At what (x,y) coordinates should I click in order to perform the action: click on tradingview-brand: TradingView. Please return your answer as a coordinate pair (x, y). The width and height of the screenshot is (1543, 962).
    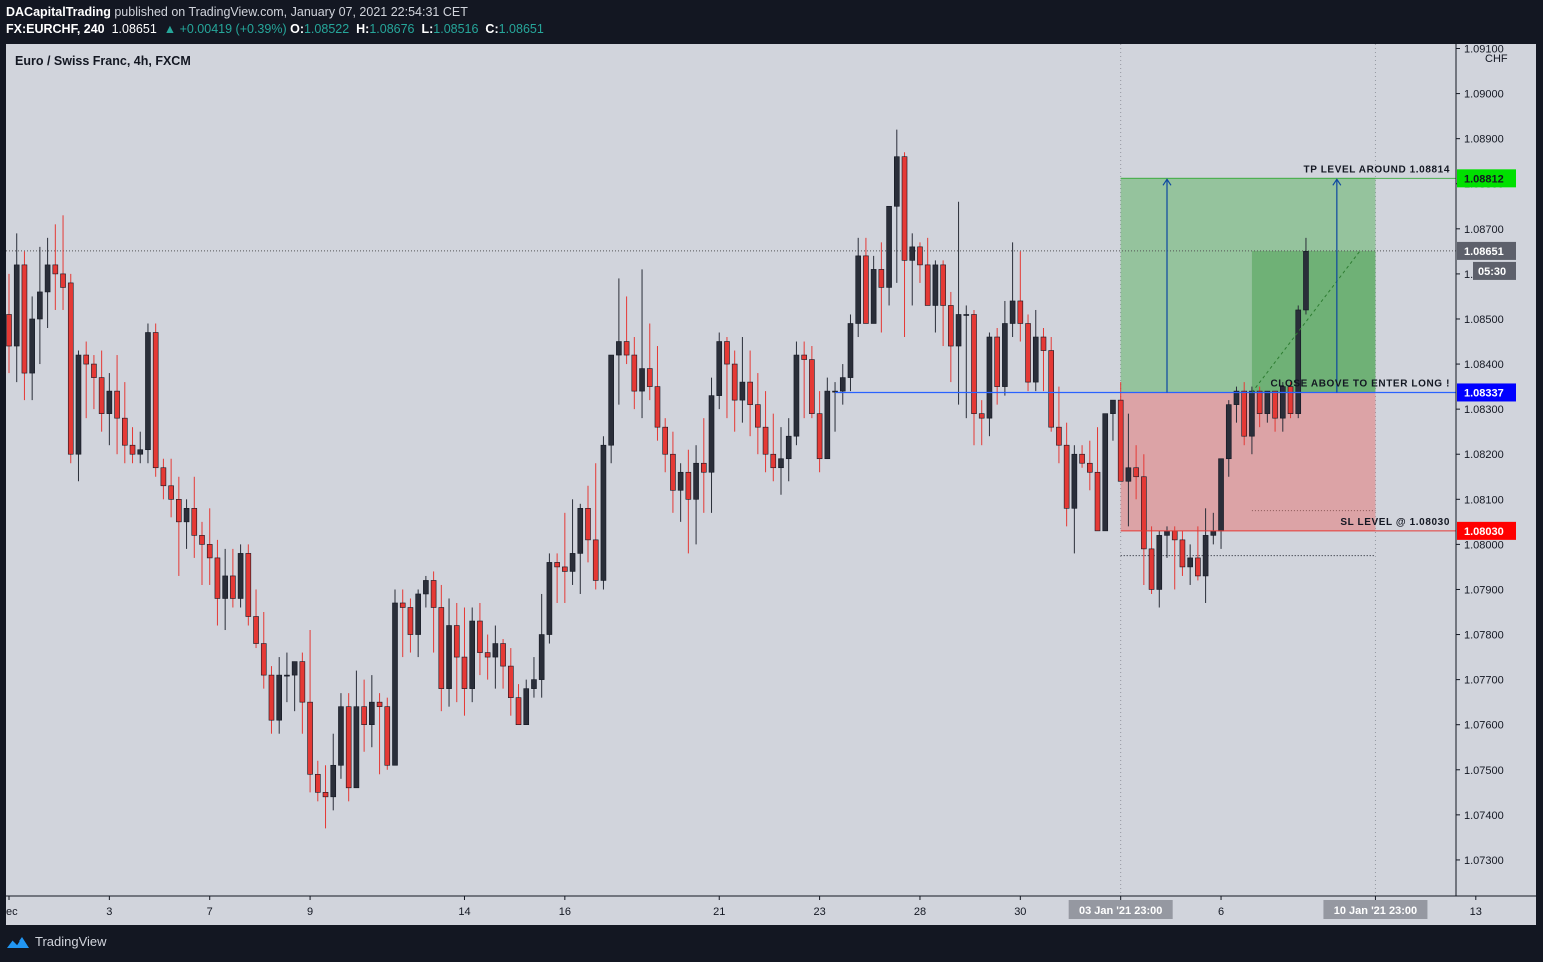
    Looking at the image, I should click on (56, 941).